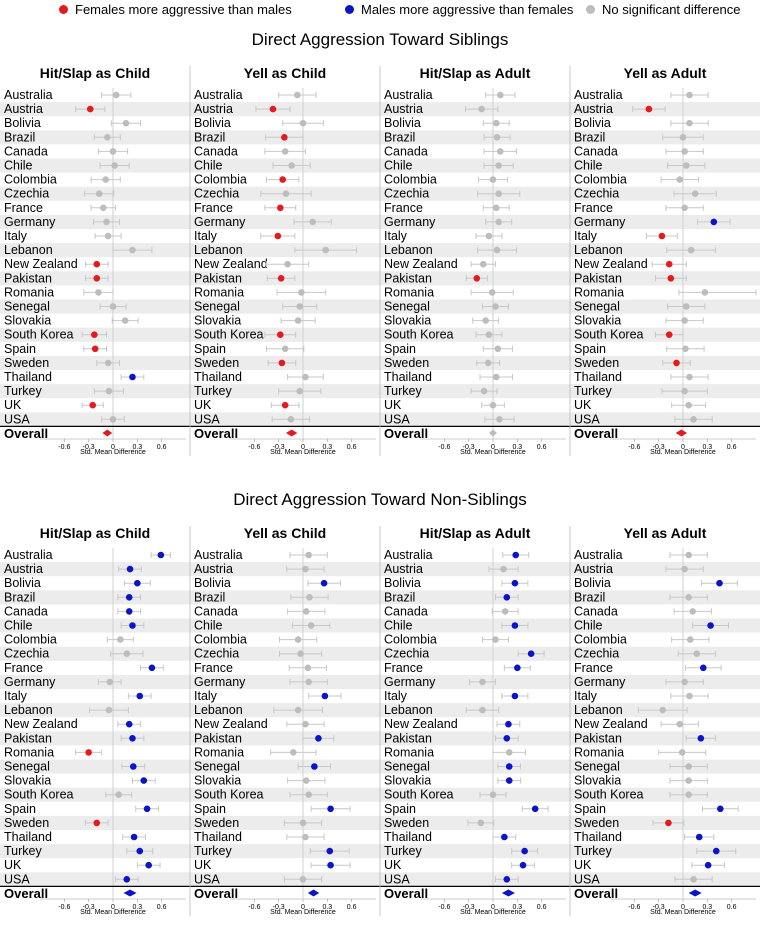  Describe the element at coordinates (162, 447) in the screenshot. I see `tick-label: 0.6` at that location.